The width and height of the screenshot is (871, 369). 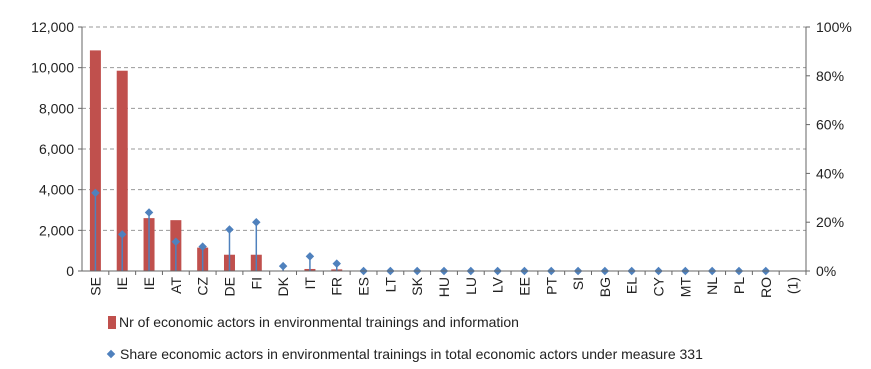 What do you see at coordinates (337, 286) in the screenshot?
I see `category-label: FR` at bounding box center [337, 286].